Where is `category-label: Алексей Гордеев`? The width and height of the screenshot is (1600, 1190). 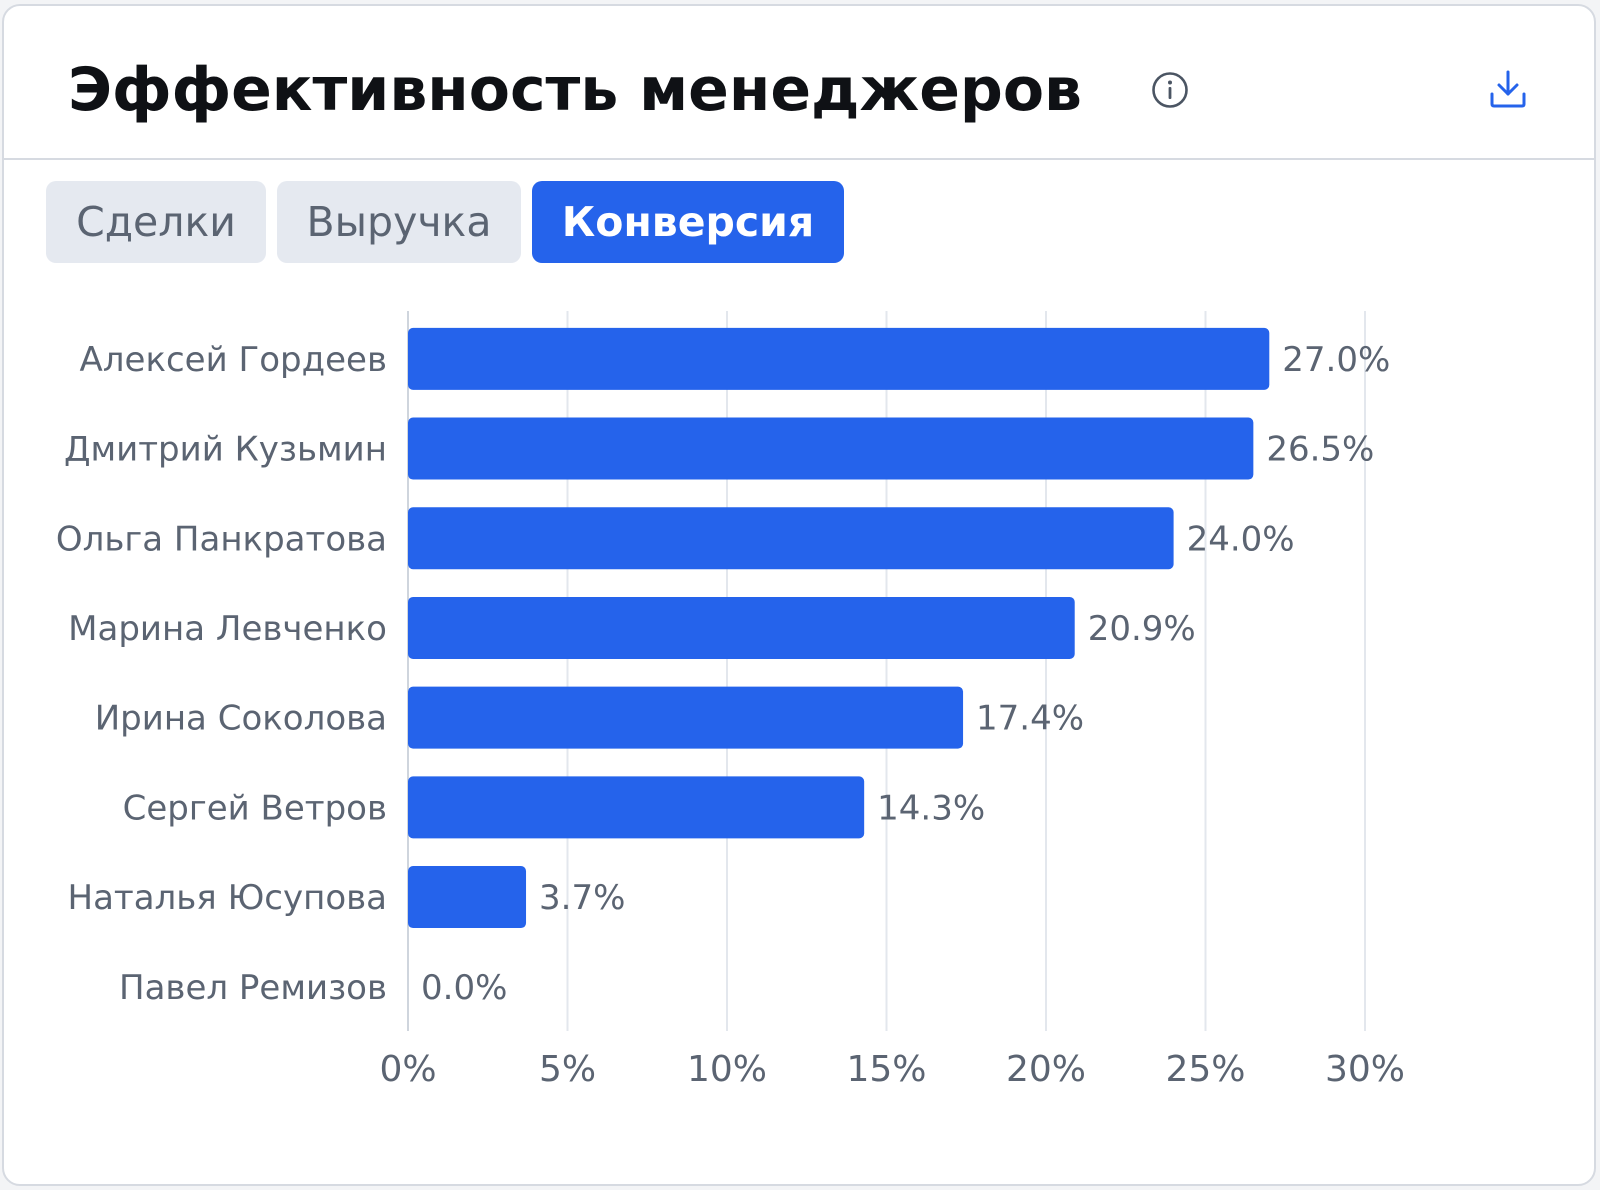 category-label: Алексей Гордеев is located at coordinates (233, 360).